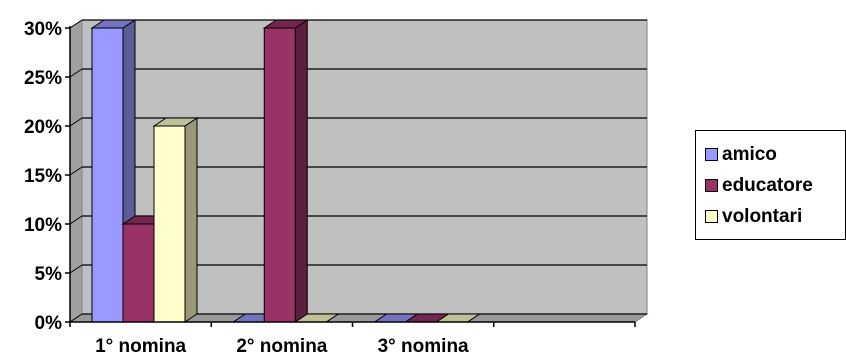 The width and height of the screenshot is (846, 363). I want to click on legend-swatch-amico, so click(711, 154).